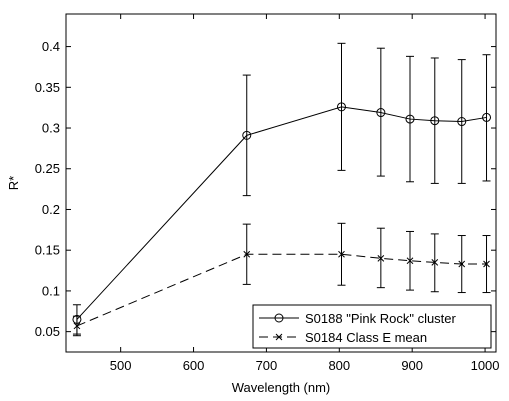  What do you see at coordinates (51, 290) in the screenshot?
I see `y-tick-label: 0.1` at bounding box center [51, 290].